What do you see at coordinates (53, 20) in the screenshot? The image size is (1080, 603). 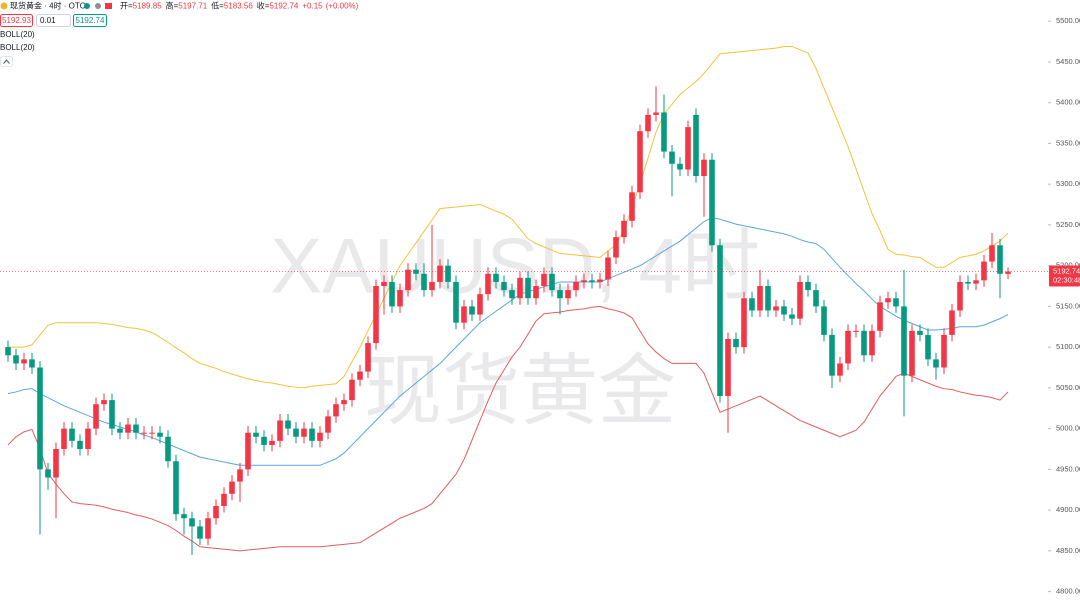 I see `qty-box` at bounding box center [53, 20].